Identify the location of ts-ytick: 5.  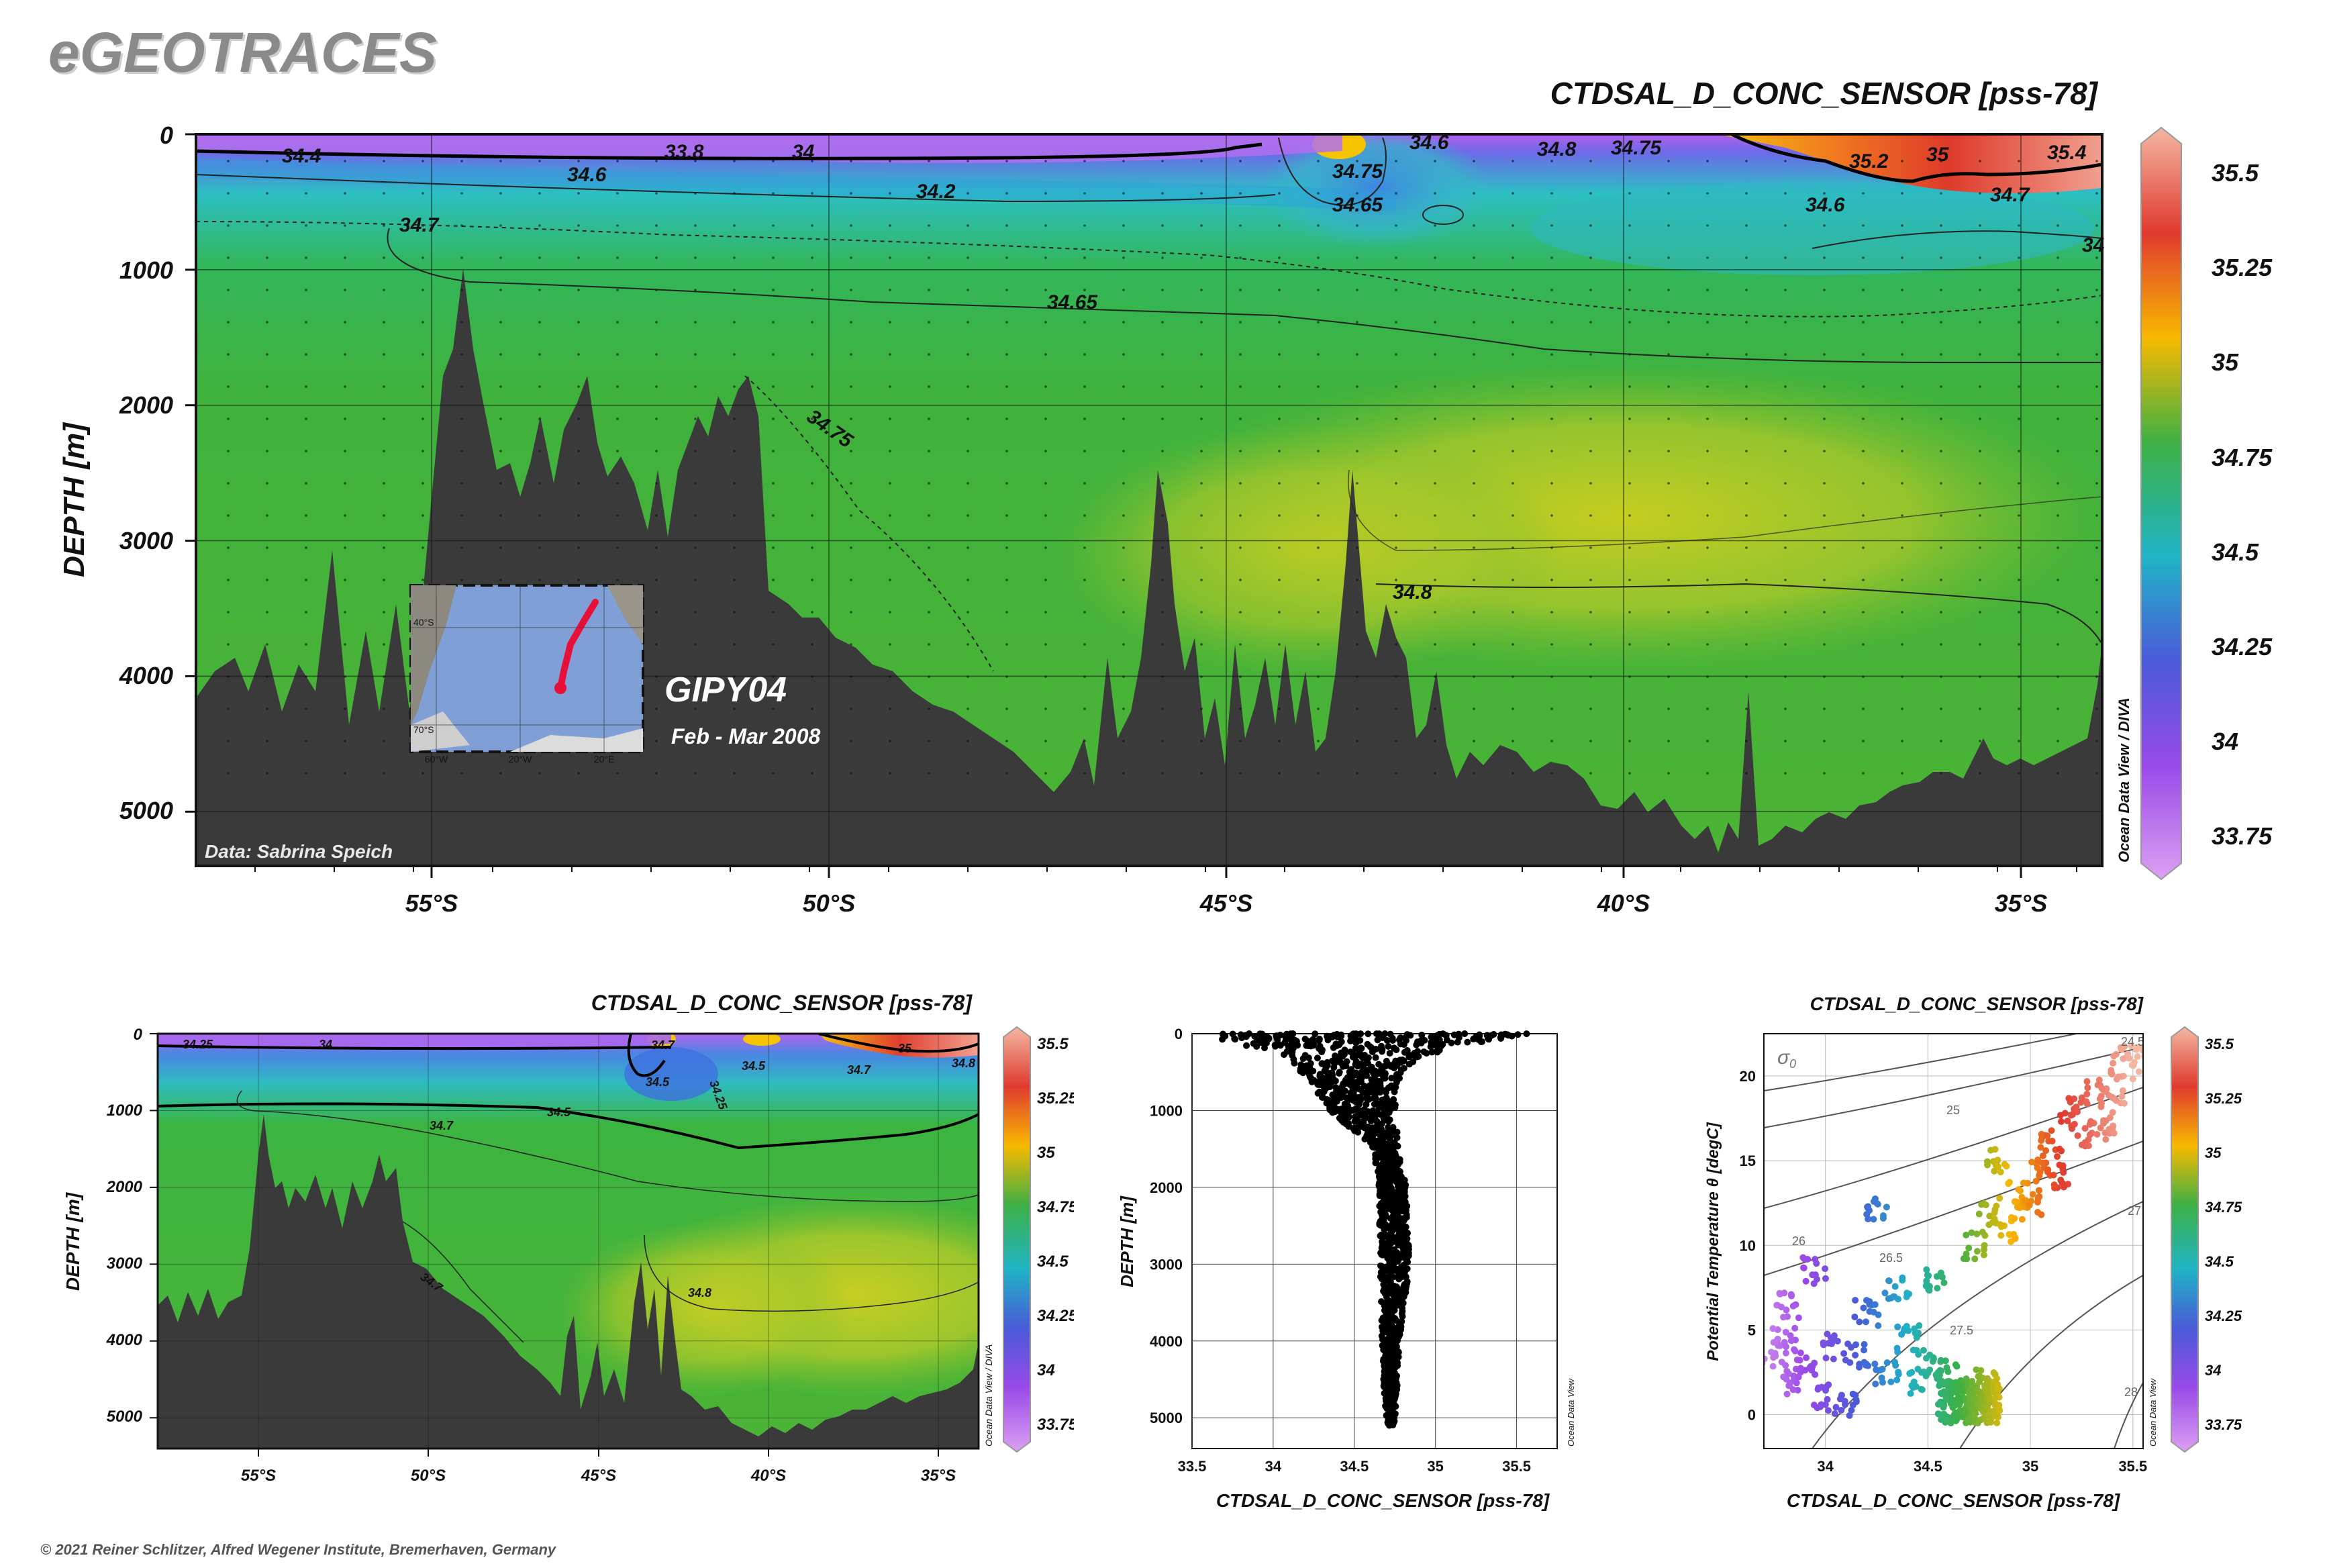
(1752, 1330).